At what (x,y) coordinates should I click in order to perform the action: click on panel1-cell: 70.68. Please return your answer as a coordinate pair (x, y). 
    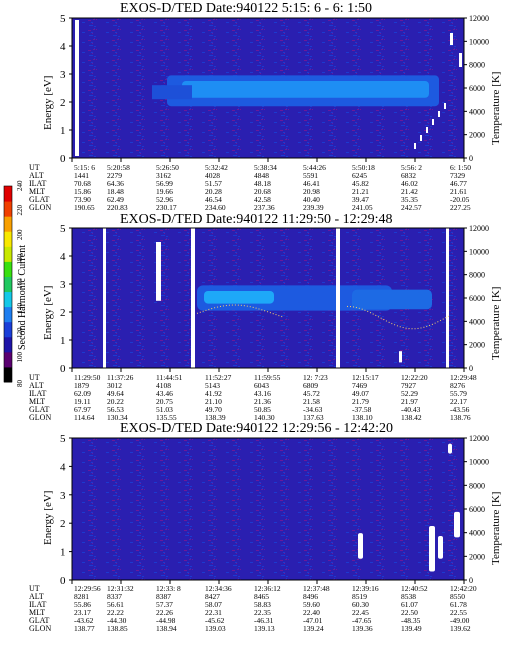
    Looking at the image, I should click on (82, 183).